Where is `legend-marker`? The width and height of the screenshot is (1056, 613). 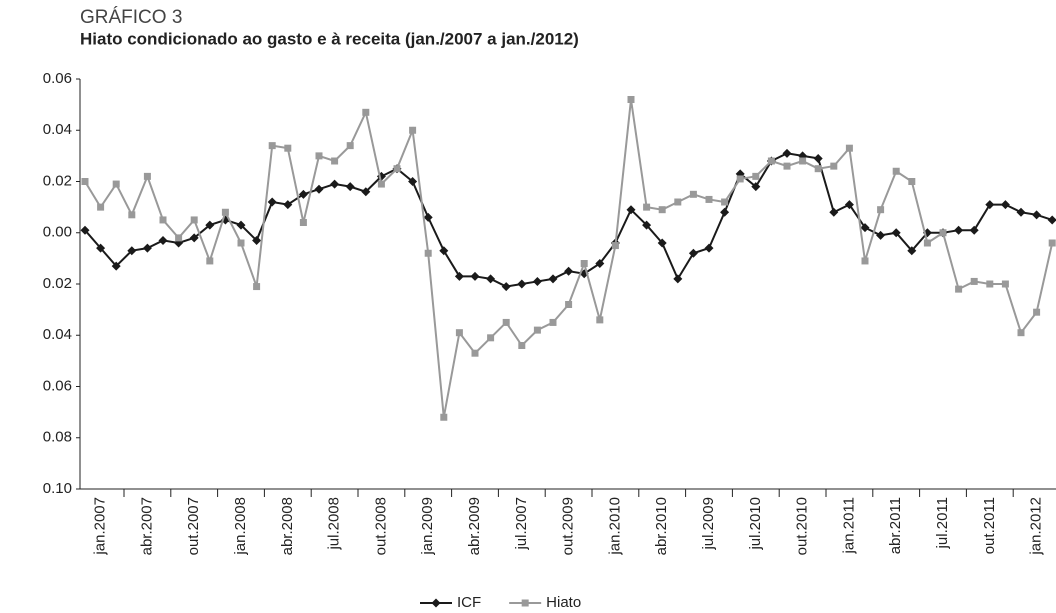
legend-marker is located at coordinates (525, 603).